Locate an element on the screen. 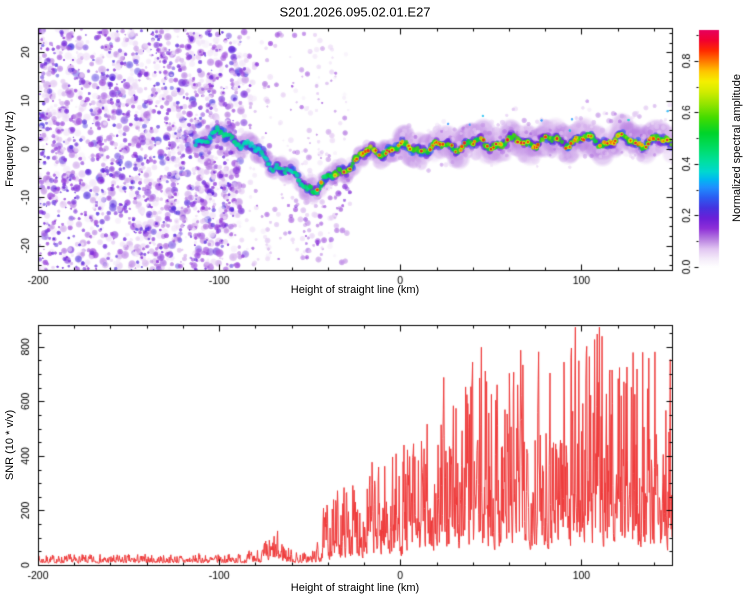 The image size is (750, 600). top-x-axis-label: Height of straight line (km) is located at coordinates (355, 290).